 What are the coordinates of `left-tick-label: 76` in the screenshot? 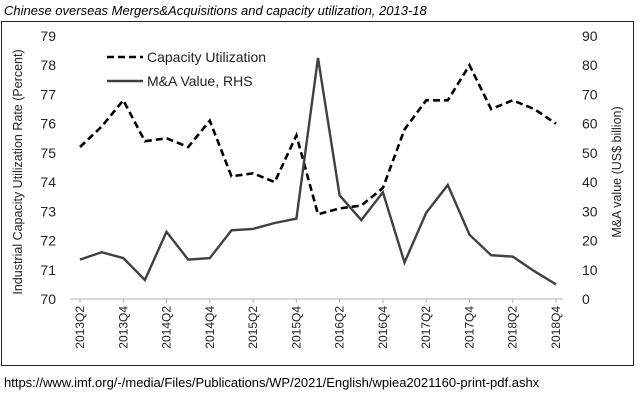 It's located at (48, 124).